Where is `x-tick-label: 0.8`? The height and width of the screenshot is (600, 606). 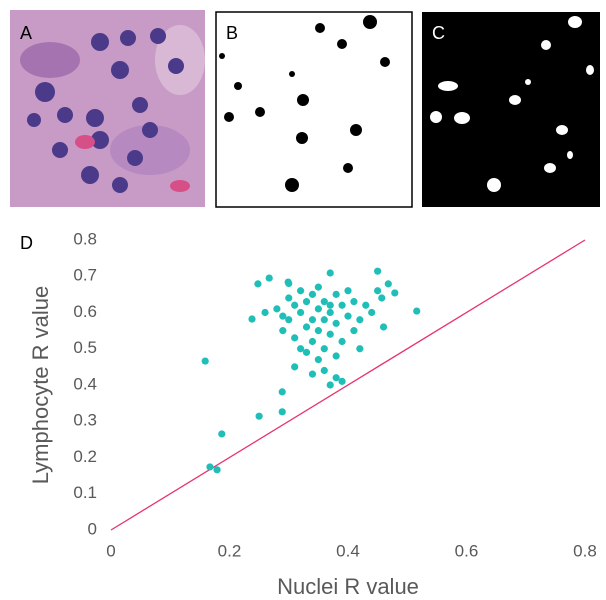 x-tick-label: 0.8 is located at coordinates (585, 550).